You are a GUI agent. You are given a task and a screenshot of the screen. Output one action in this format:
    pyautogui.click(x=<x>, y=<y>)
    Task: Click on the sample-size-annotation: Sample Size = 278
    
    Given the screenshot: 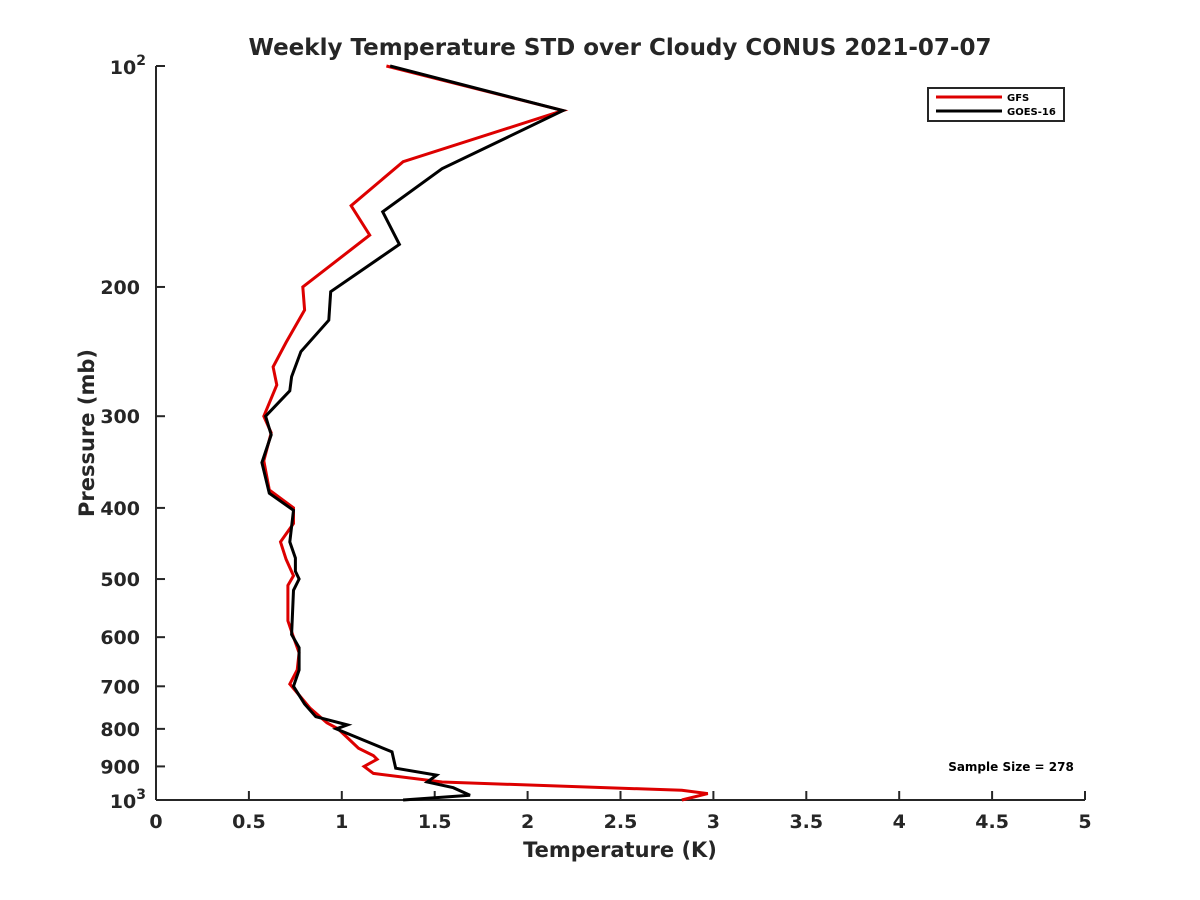 What is the action you would take?
    pyautogui.click(x=1011, y=767)
    